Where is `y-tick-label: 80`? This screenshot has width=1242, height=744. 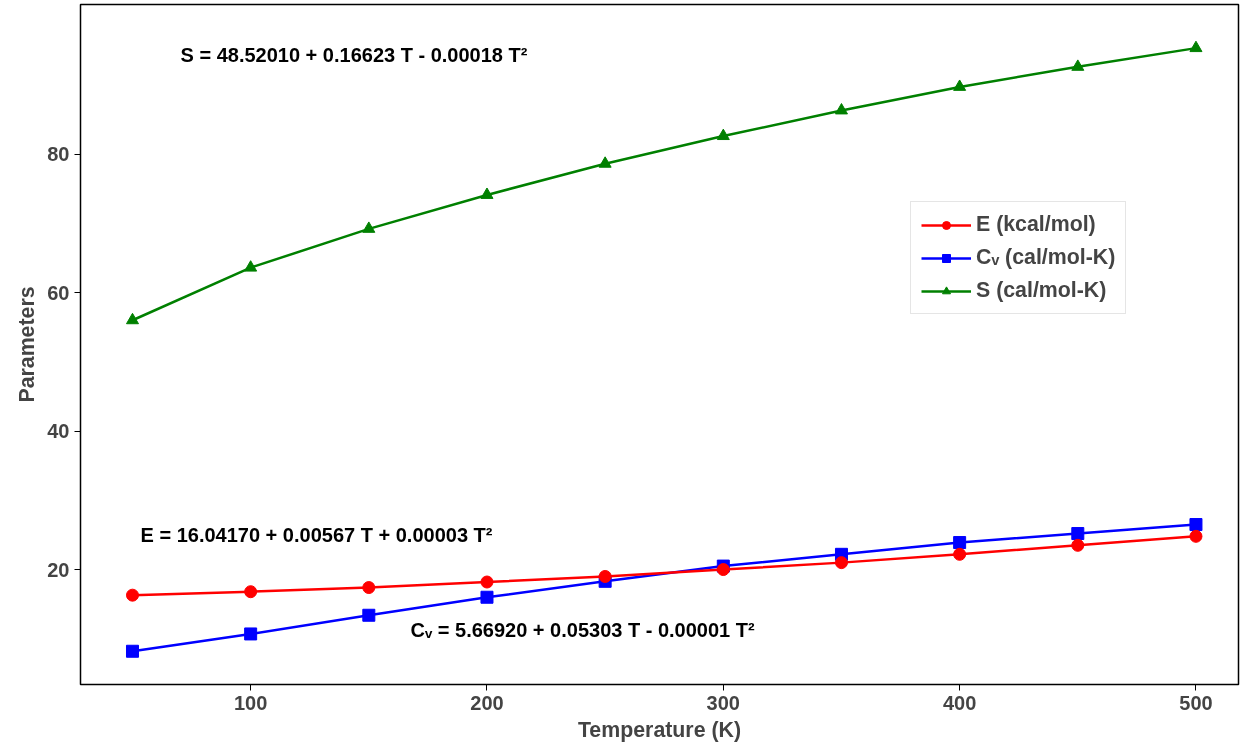 y-tick-label: 80 is located at coordinates (58, 154).